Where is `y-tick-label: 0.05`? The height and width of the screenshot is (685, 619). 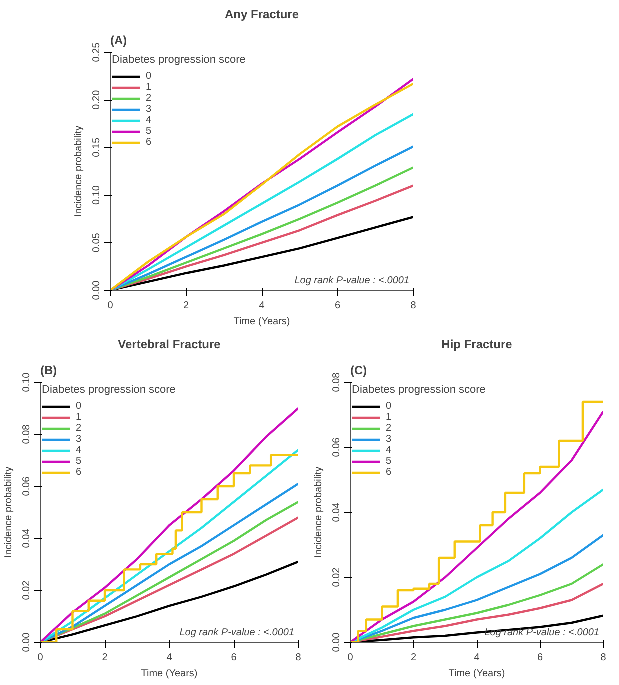
y-tick-label: 0.05 is located at coordinates (97, 242).